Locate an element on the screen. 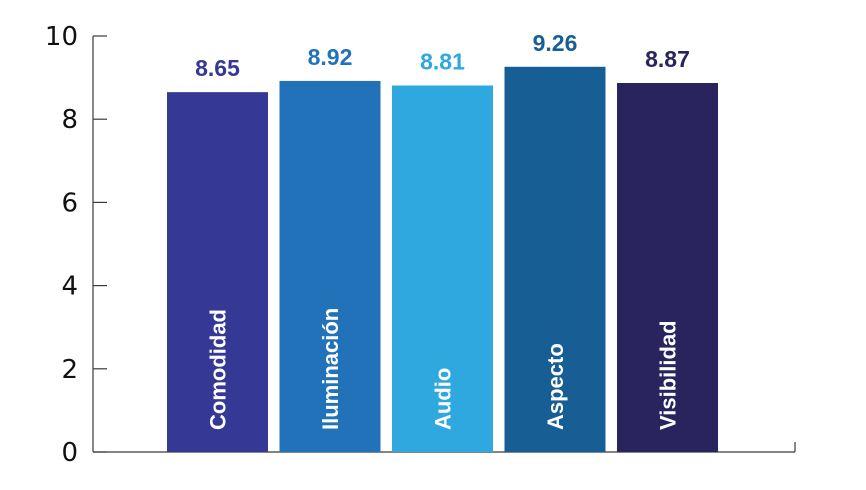 The image size is (866, 490). y-tick-label: 6 is located at coordinates (69, 203).